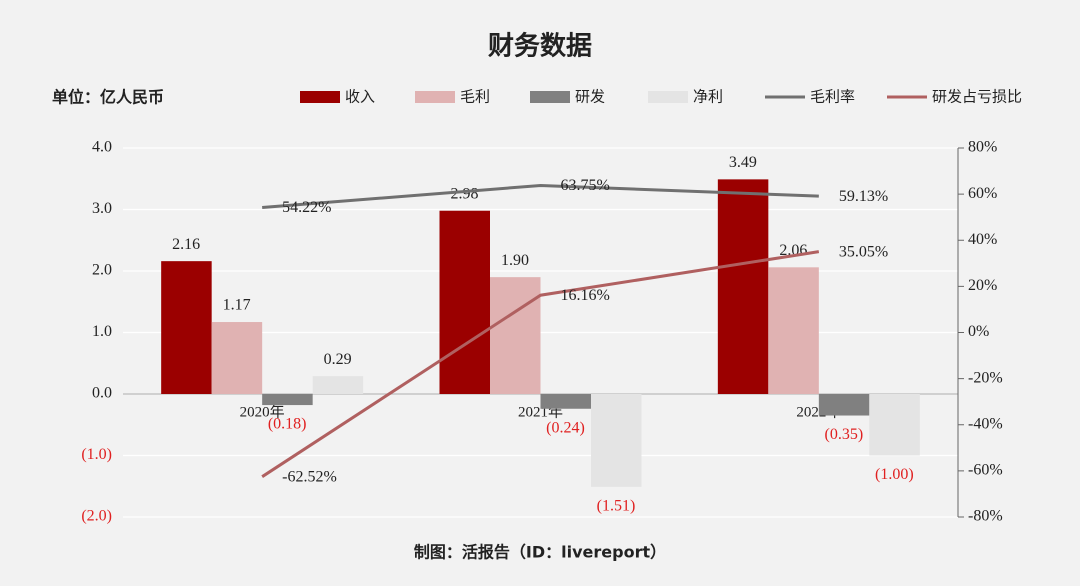 This screenshot has height=586, width=1080. What do you see at coordinates (108, 97) in the screenshot?
I see `unit-label: 单位：亿人民币` at bounding box center [108, 97].